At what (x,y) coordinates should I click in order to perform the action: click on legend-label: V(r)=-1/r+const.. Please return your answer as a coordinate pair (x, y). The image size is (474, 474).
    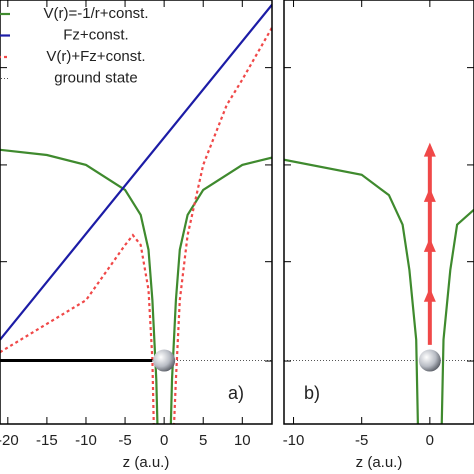
    Looking at the image, I should click on (95, 13).